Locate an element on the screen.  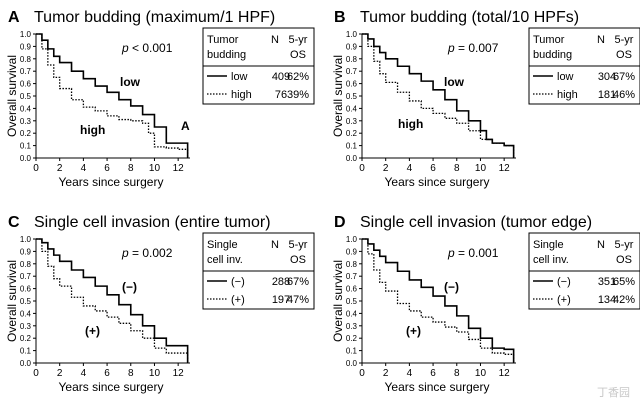
legend-n: 181 is located at coordinates (607, 95).